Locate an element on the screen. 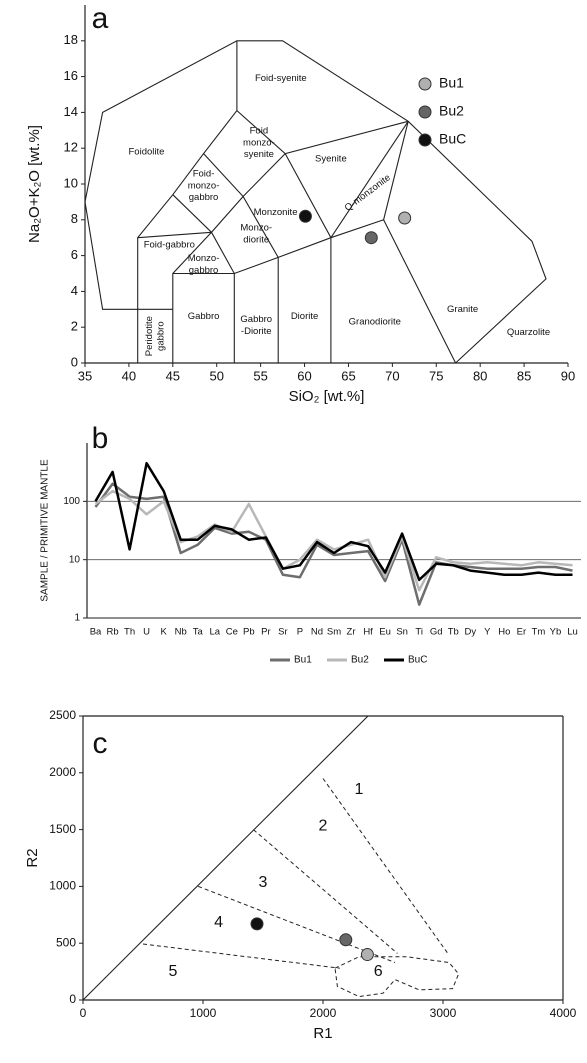 The image size is (587, 1063). x-tick-label: 1000 is located at coordinates (203, 1013).